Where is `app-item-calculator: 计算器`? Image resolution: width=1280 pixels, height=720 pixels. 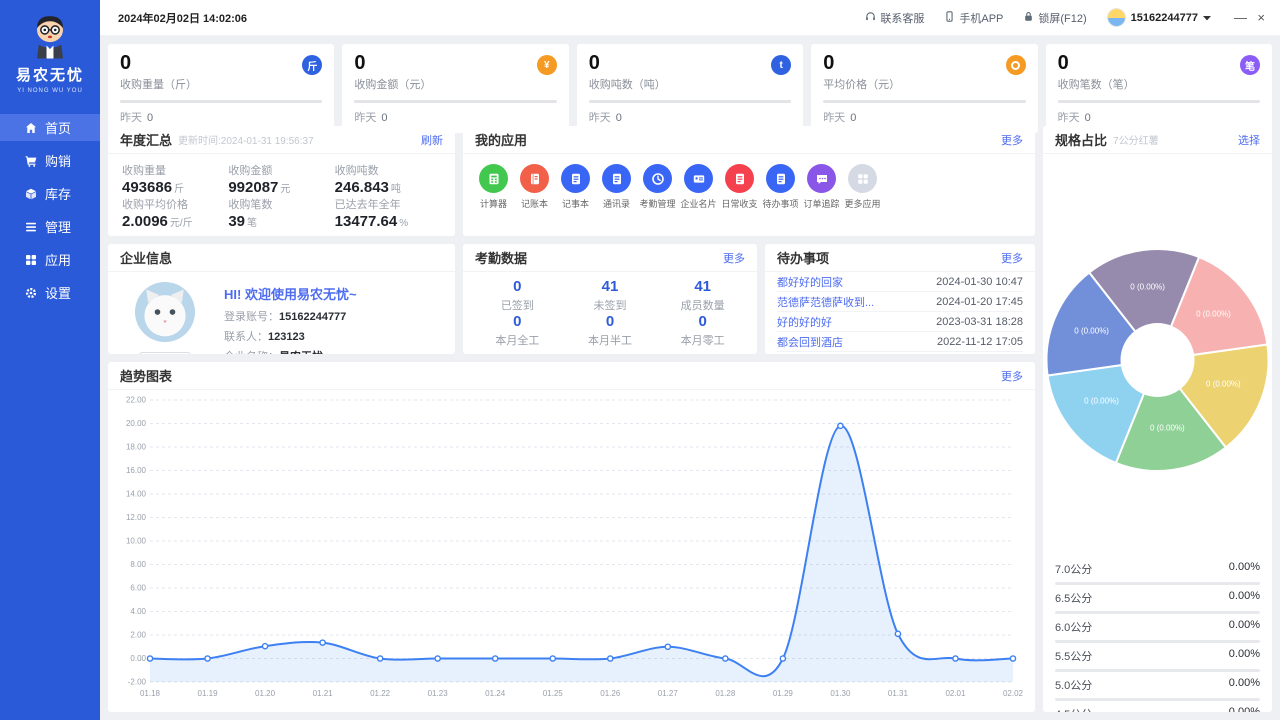
app-item-calculator: 计算器 is located at coordinates (493, 187).